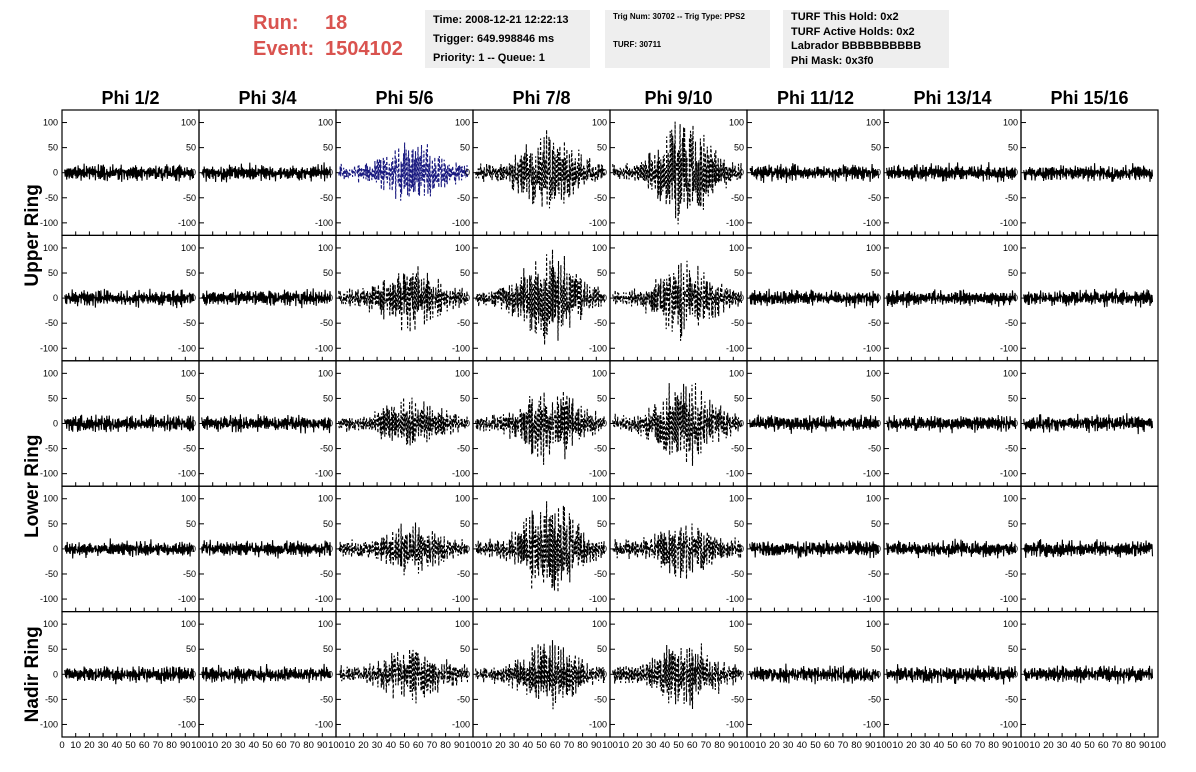 This screenshot has width=1196, height=772. What do you see at coordinates (117, 745) in the screenshot?
I see `x-tick-label: 40` at bounding box center [117, 745].